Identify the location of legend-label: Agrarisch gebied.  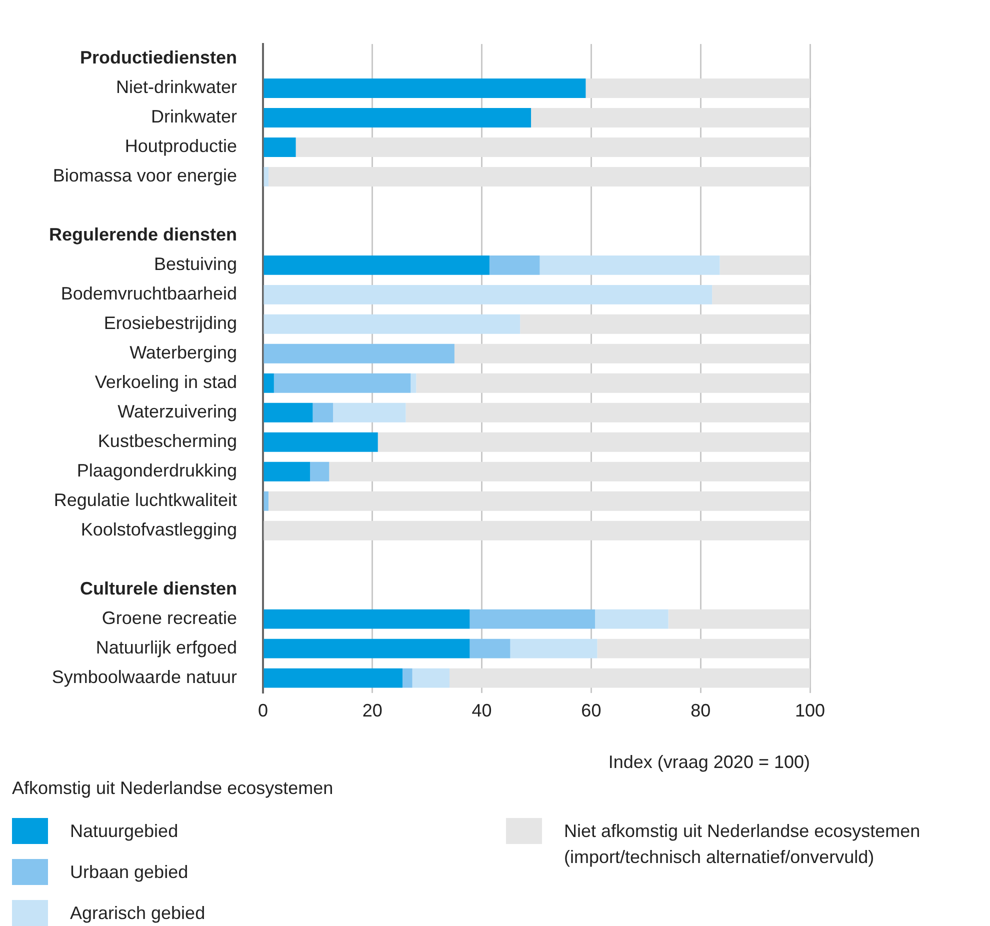
(138, 913).